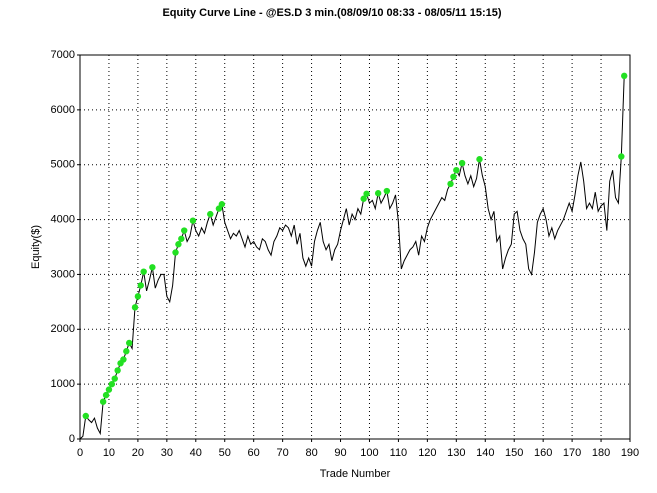 Image resolution: width=657 pixels, height=493 pixels. What do you see at coordinates (80, 453) in the screenshot?
I see `x-tick-label: 0` at bounding box center [80, 453].